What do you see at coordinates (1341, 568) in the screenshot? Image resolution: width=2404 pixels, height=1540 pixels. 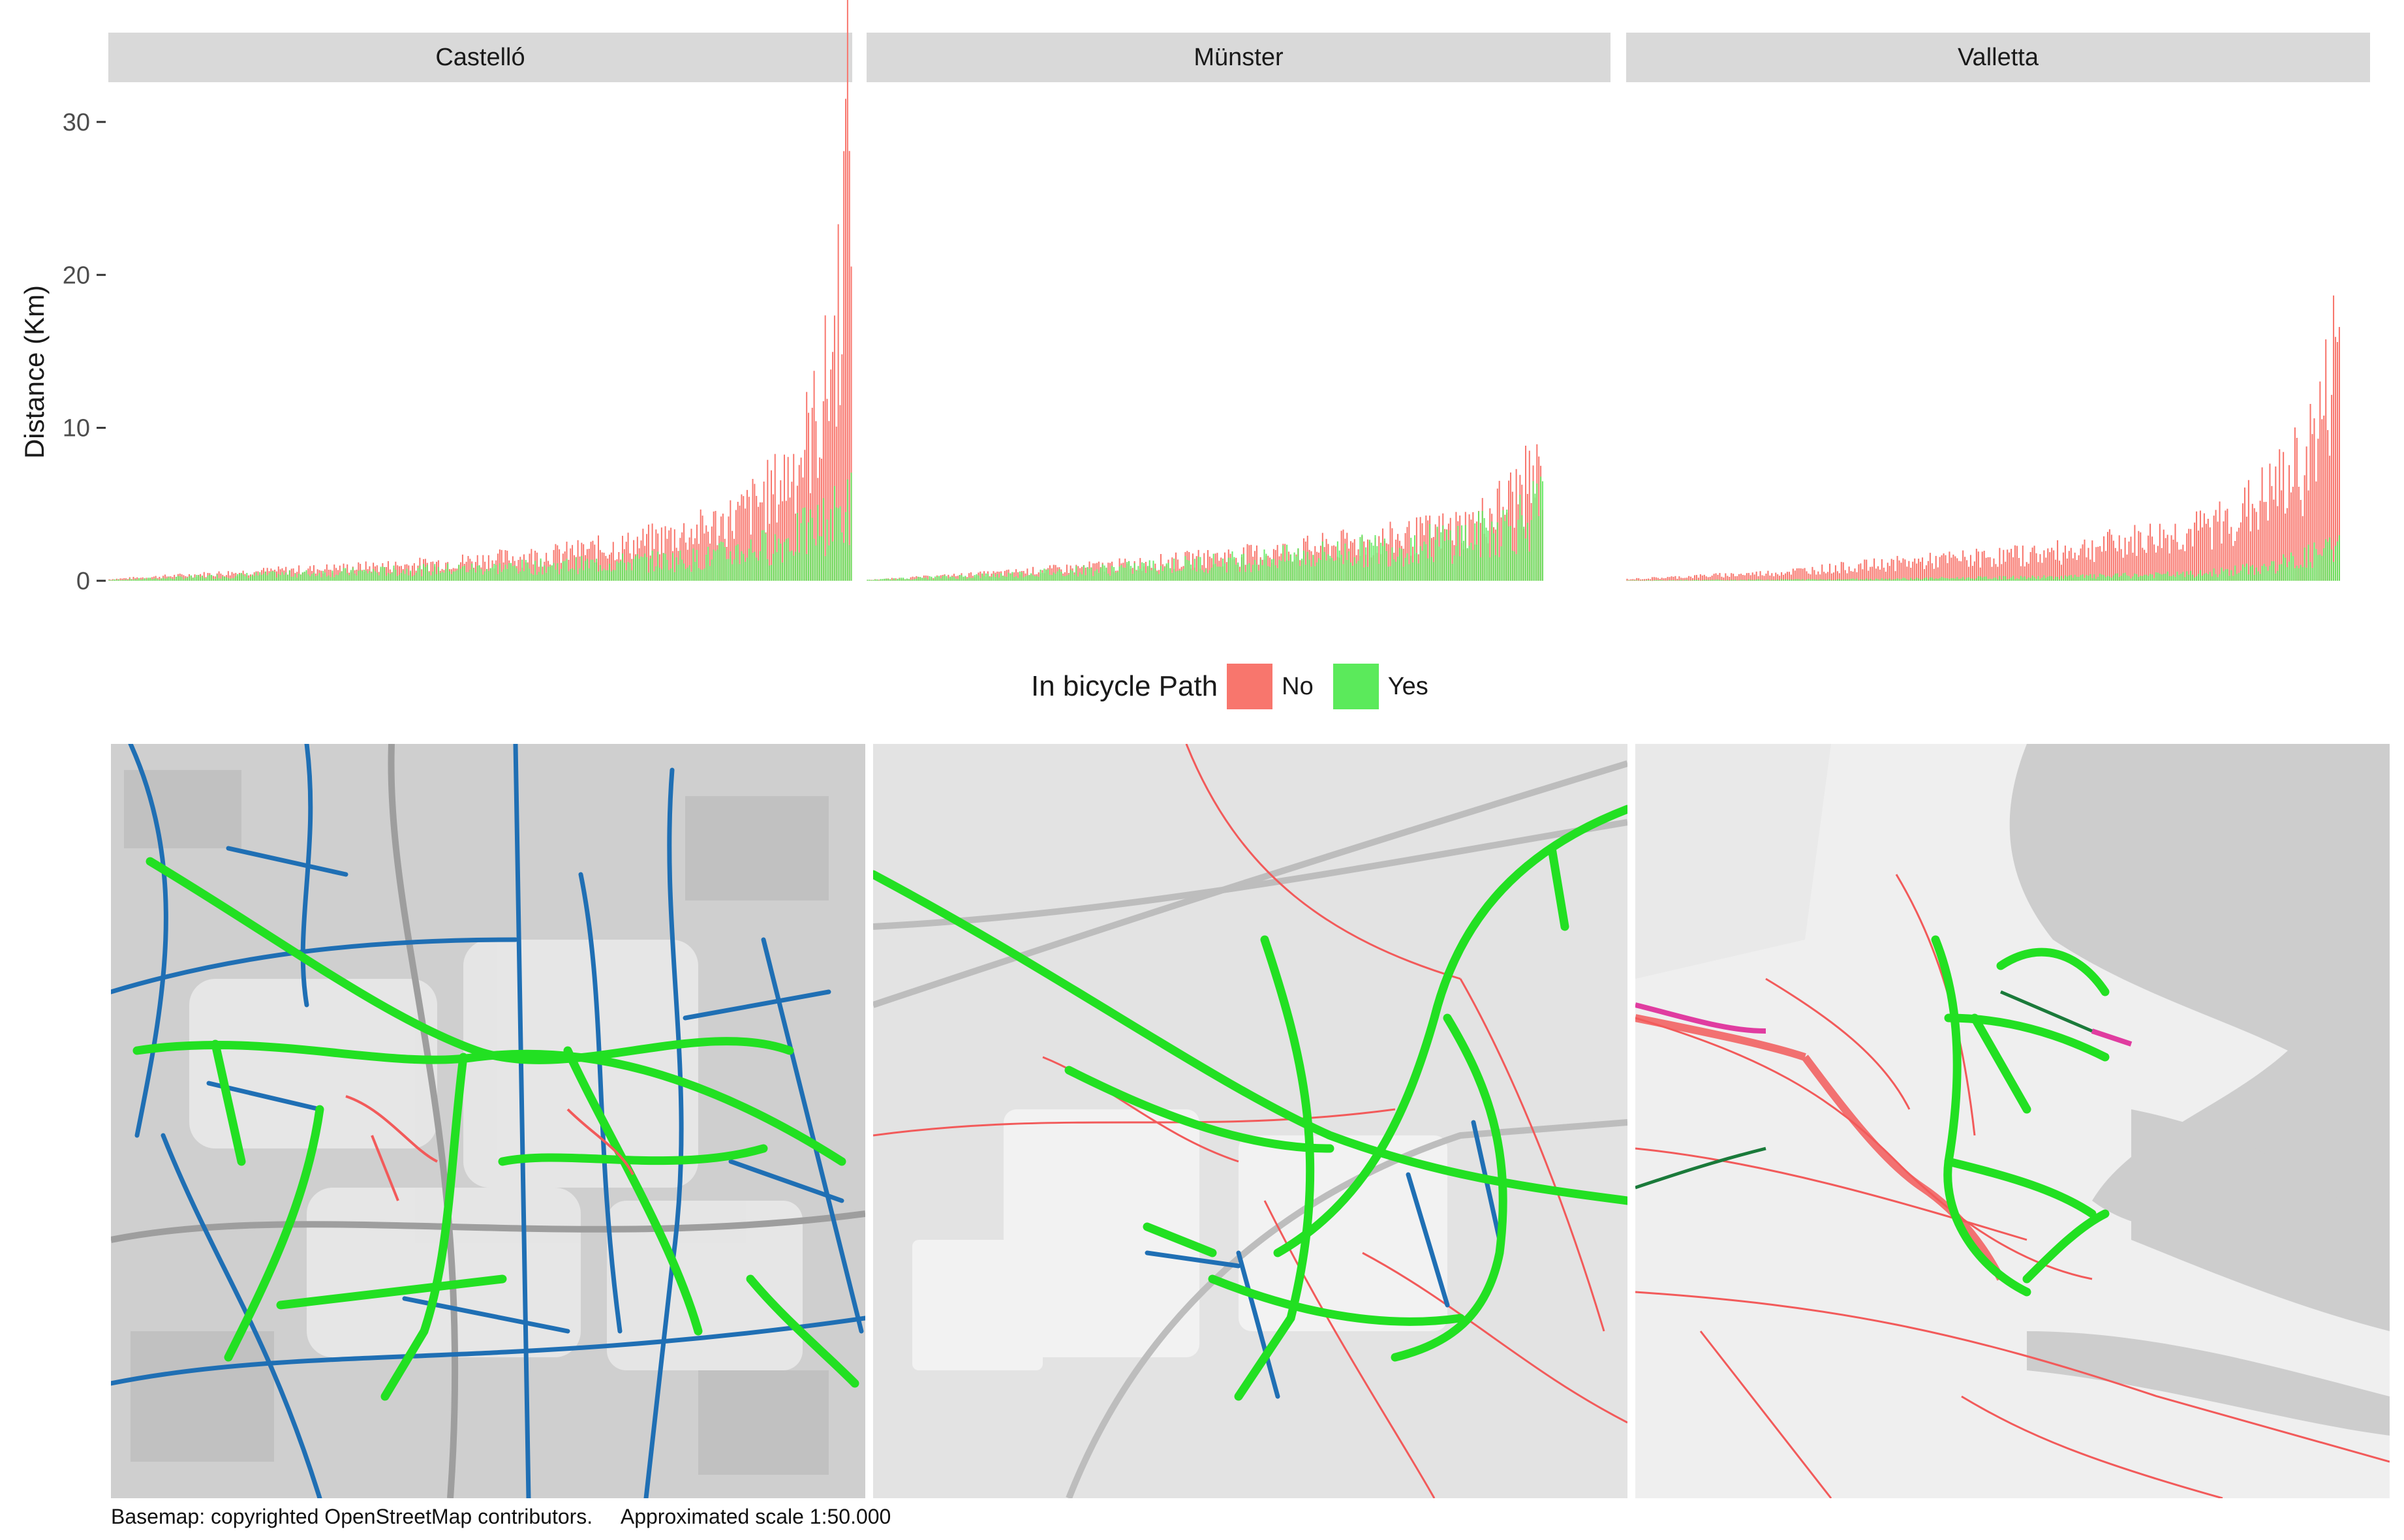 I see `bar-Münster-yes-252` at bounding box center [1341, 568].